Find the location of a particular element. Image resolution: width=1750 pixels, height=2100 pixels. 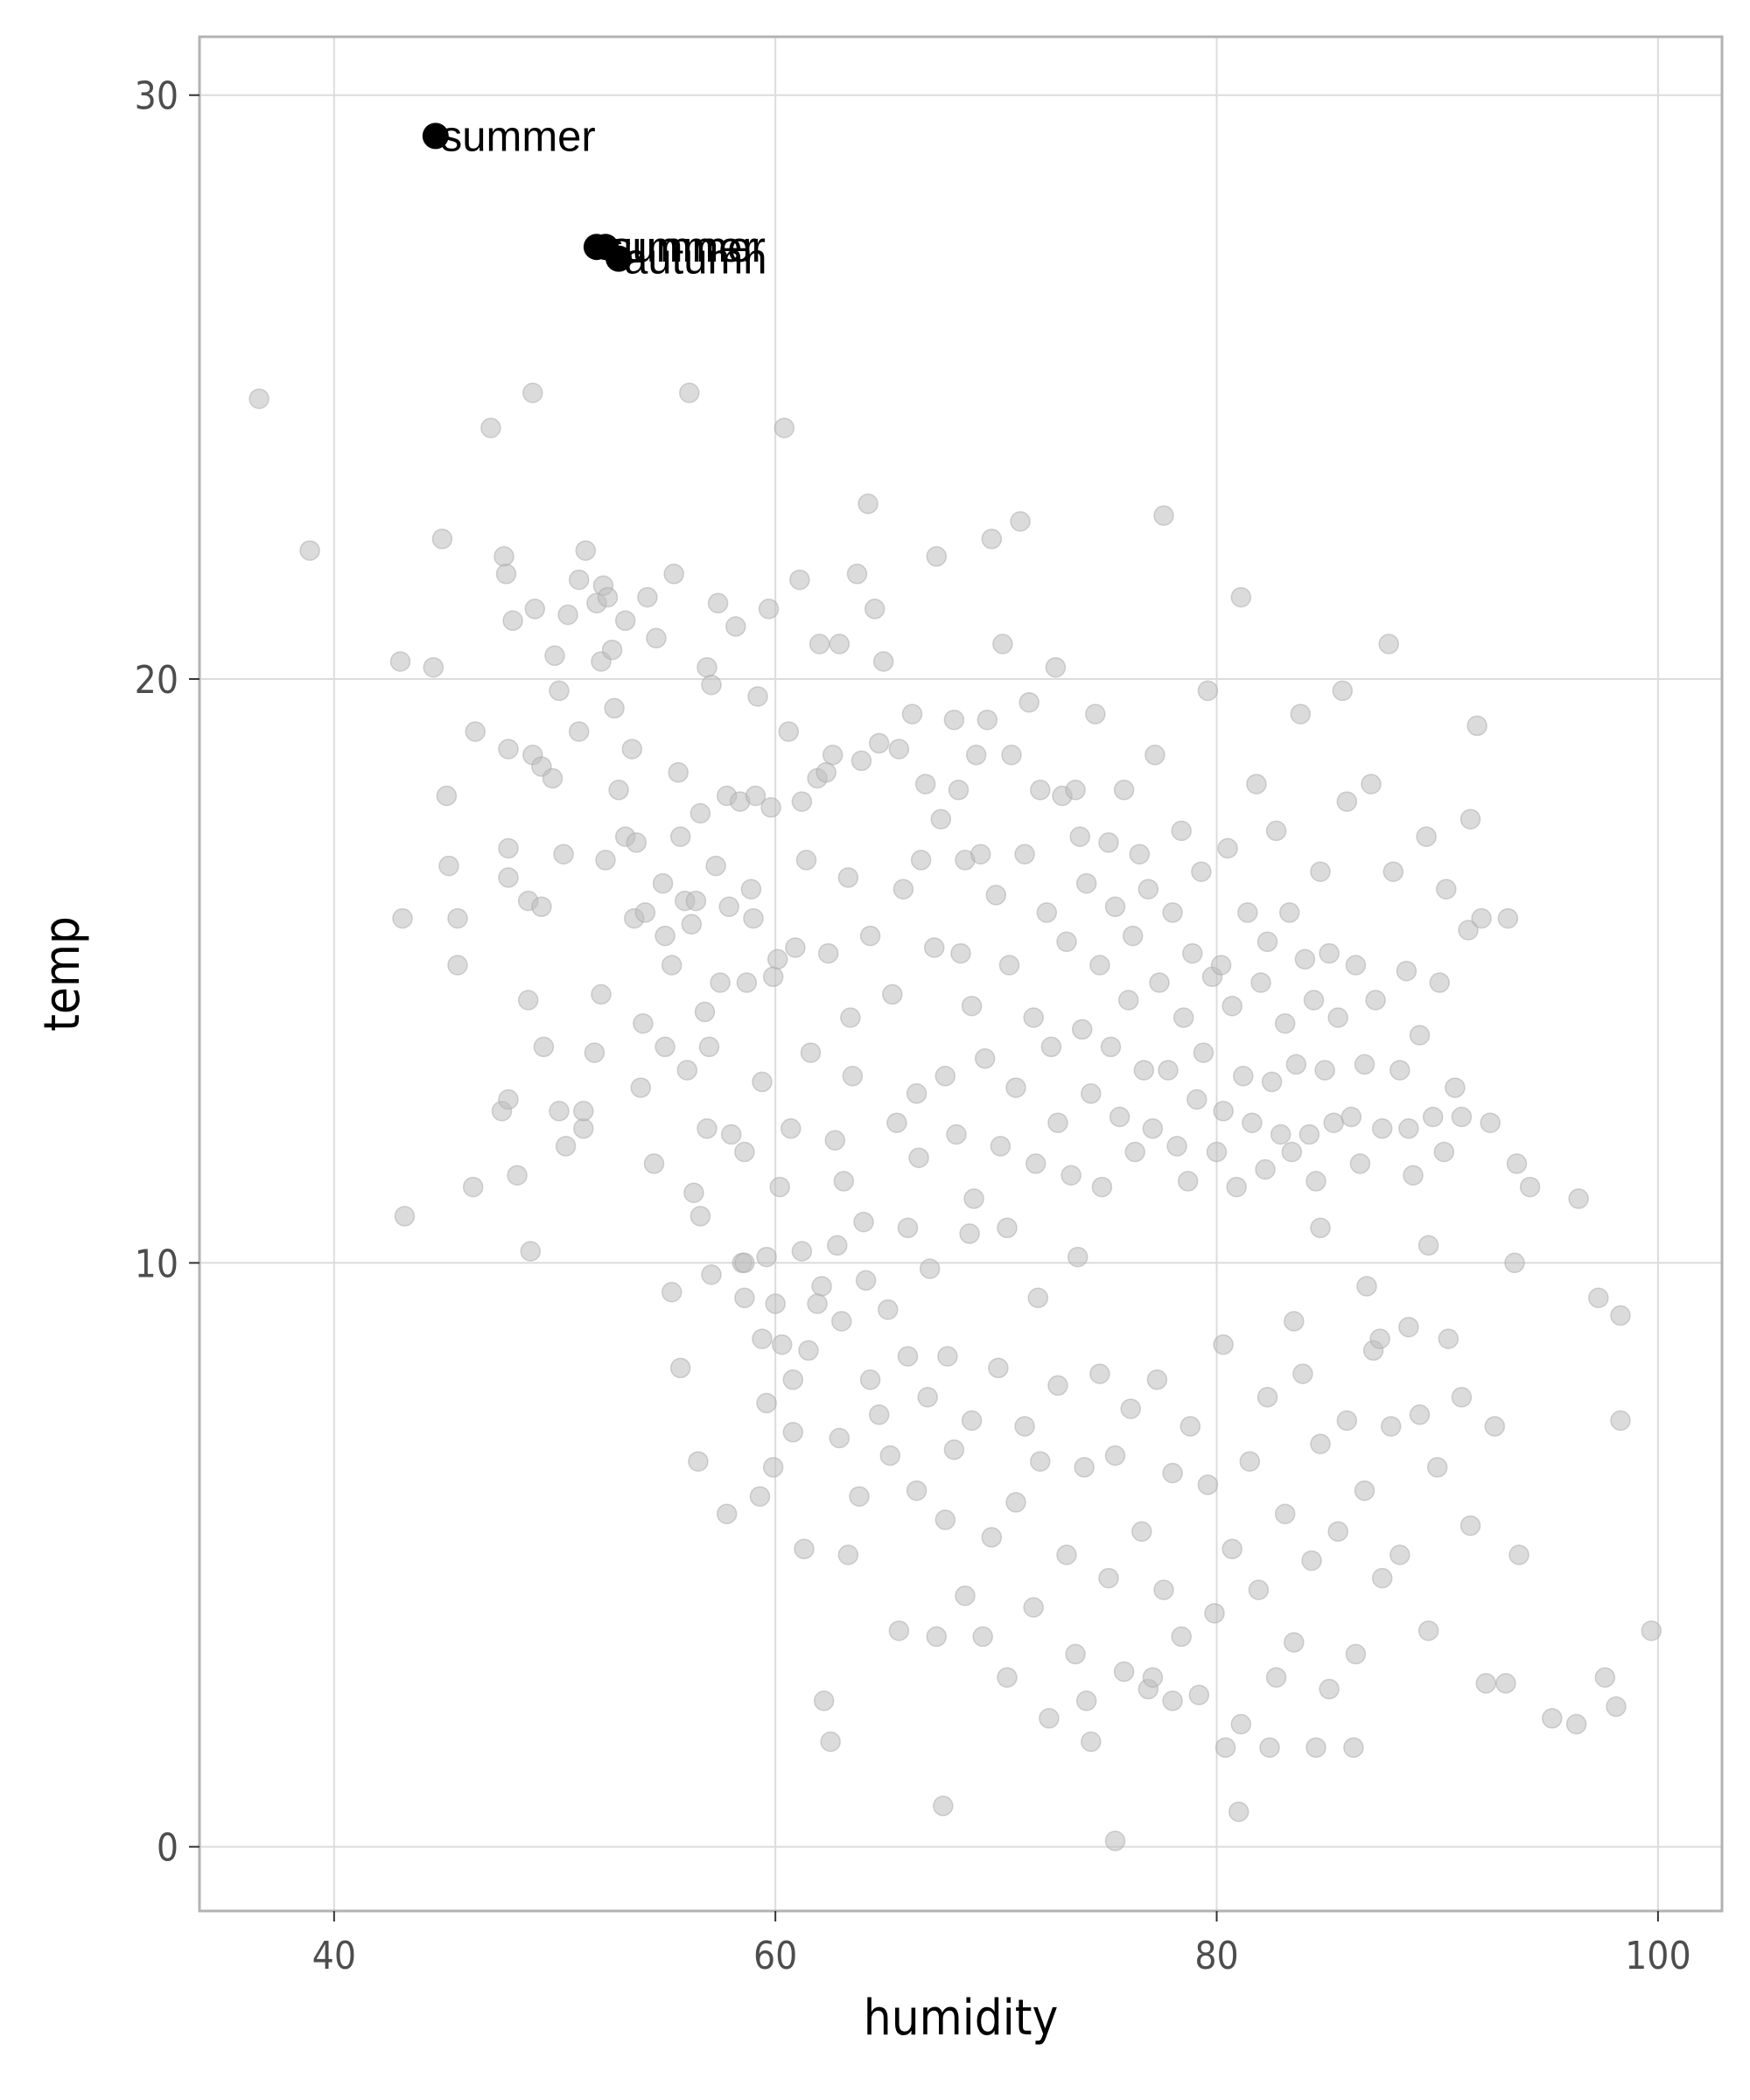

x-tick-label: 100 is located at coordinates (1658, 1956).